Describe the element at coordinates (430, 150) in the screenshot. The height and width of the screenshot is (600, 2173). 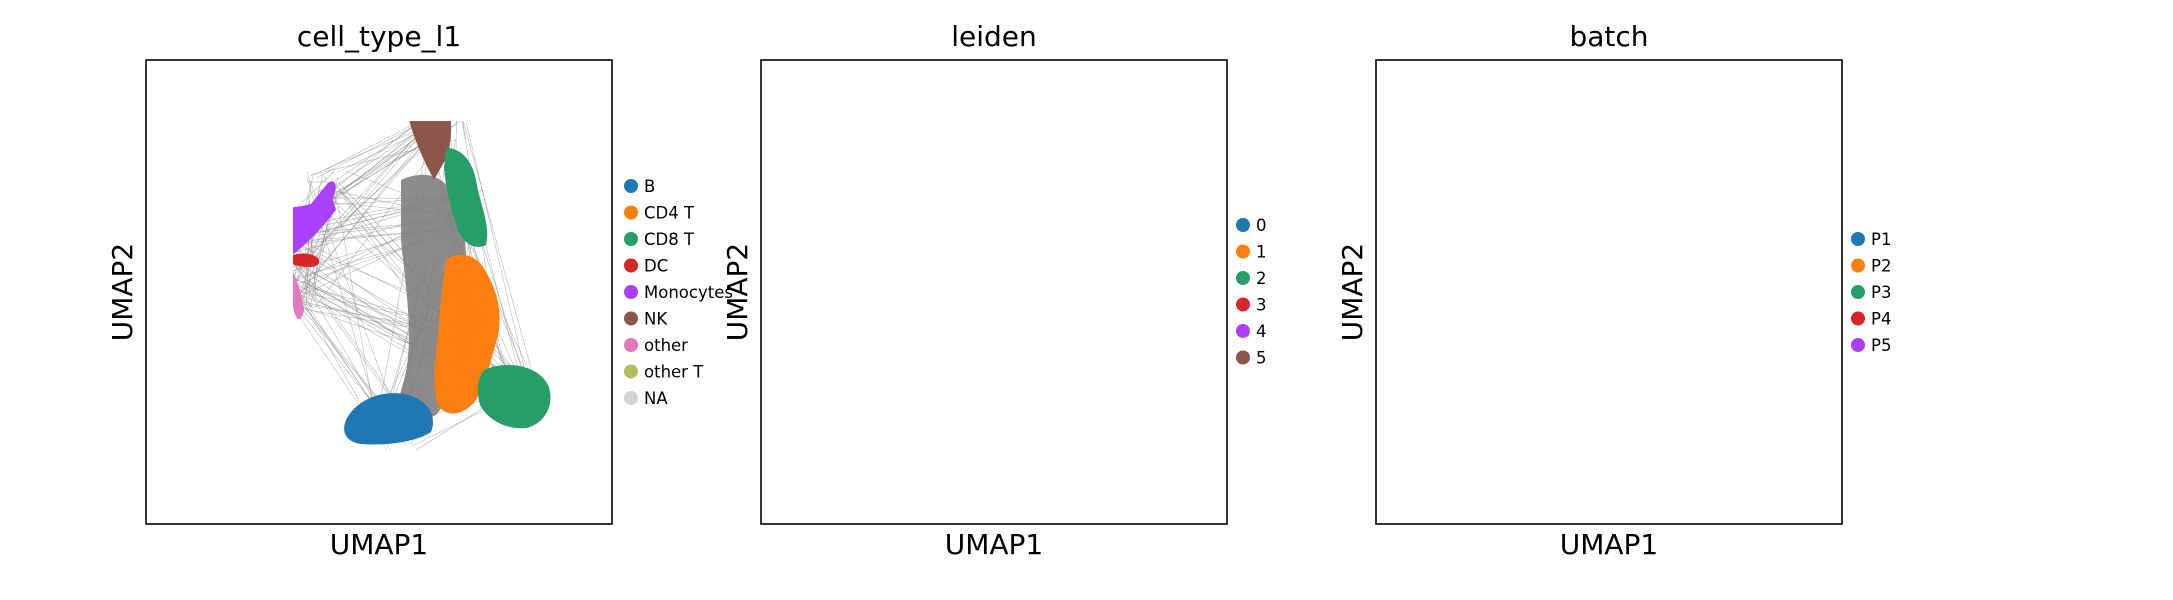
I see `cluster-nk` at that location.